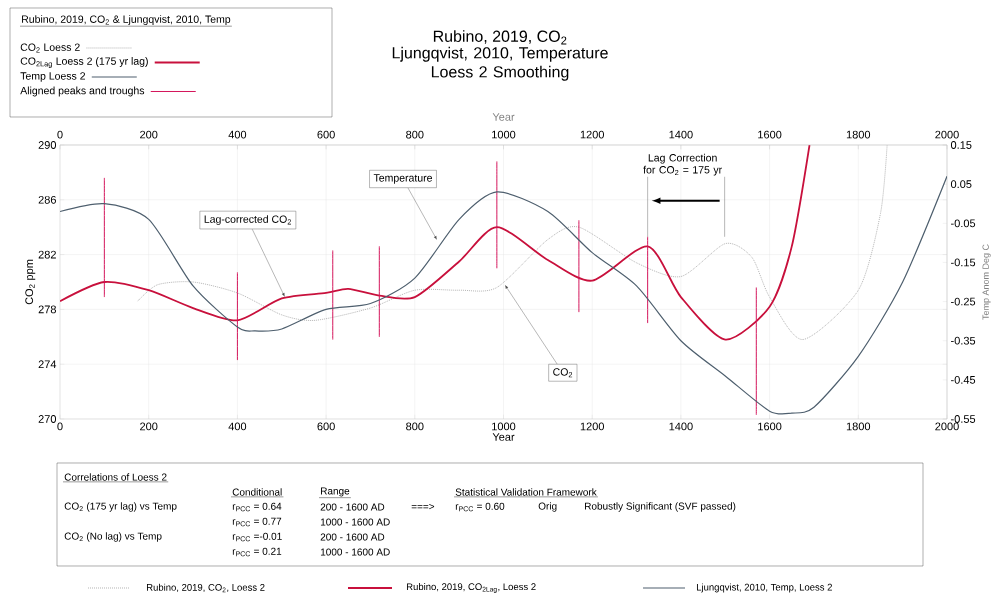 The image size is (1004, 601). I want to click on x2-axis-title: Year, so click(503, 117).